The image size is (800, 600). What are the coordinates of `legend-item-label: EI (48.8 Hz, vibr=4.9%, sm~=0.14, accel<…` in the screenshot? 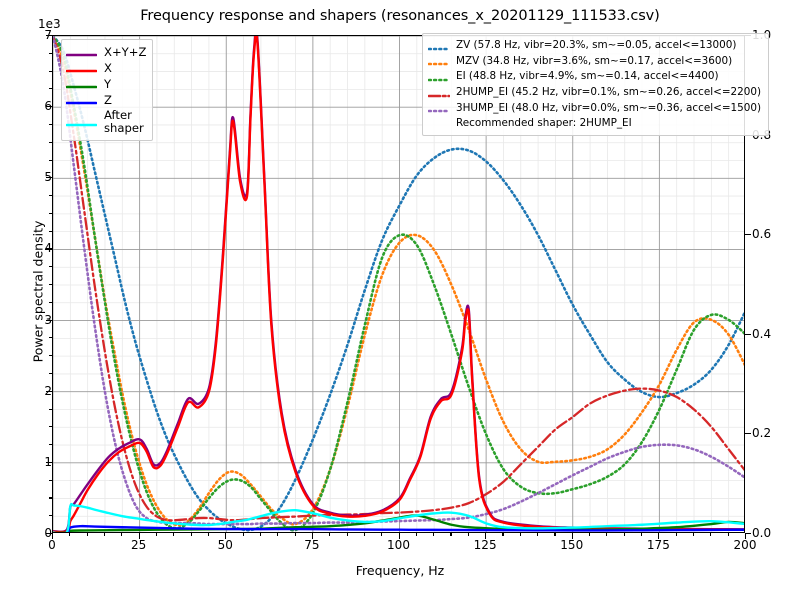 It's located at (587, 76).